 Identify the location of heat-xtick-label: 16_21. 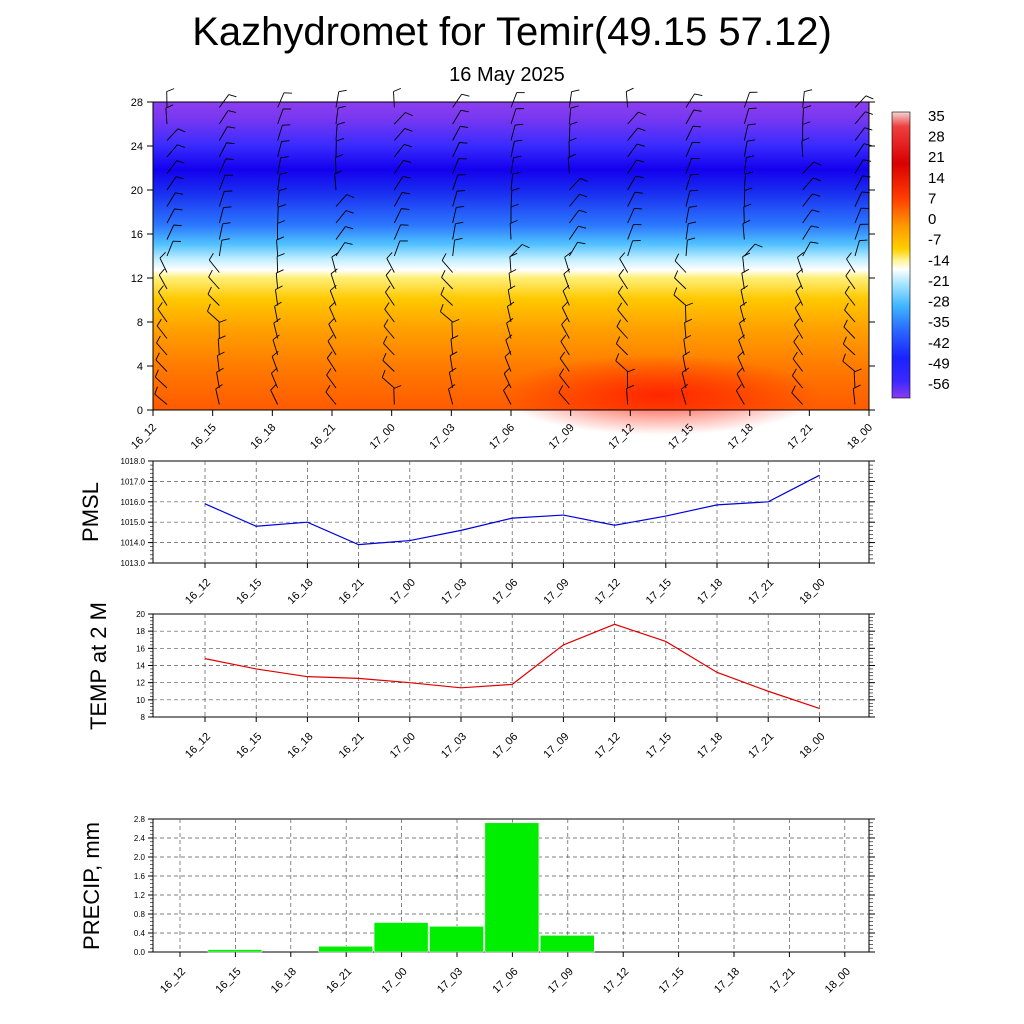
(323, 437).